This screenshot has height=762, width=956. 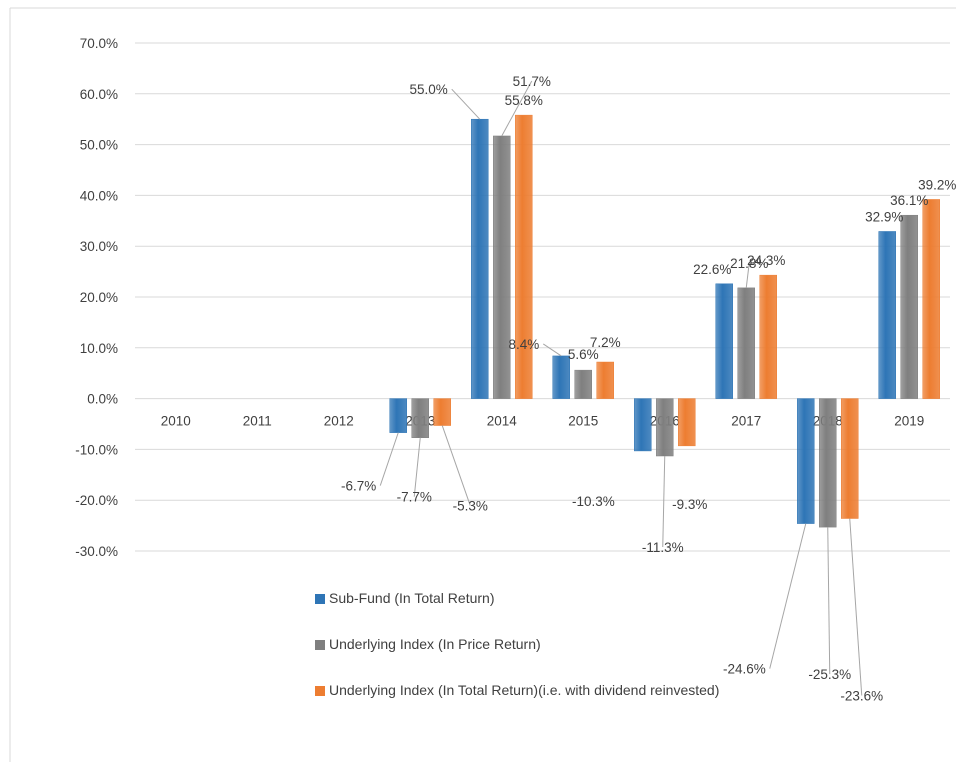 What do you see at coordinates (470, 506) in the screenshot?
I see `data-label: -5.3%` at bounding box center [470, 506].